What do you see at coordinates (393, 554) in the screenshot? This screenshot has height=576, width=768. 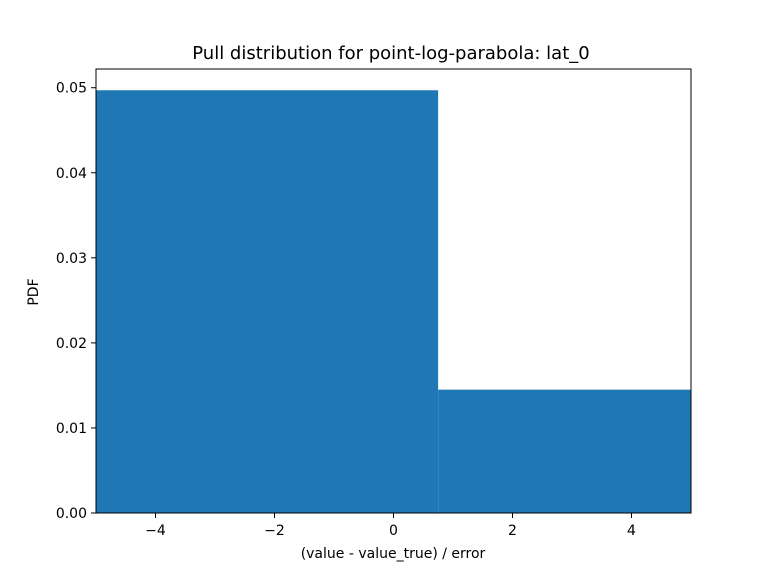 I see `x-axis-label: (value - value_true) / error` at bounding box center [393, 554].